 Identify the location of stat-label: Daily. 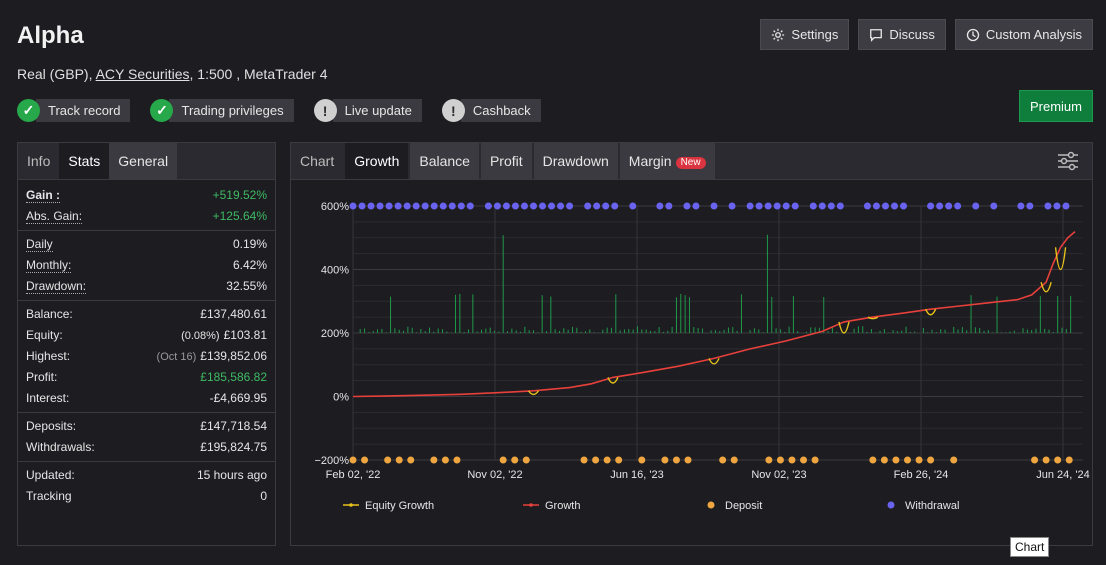
(39, 244).